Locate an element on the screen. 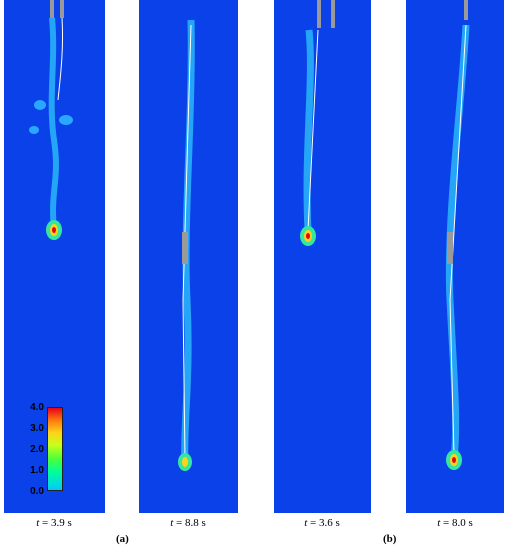  time-caption-1: t = 3.9 s is located at coordinates (54, 523).